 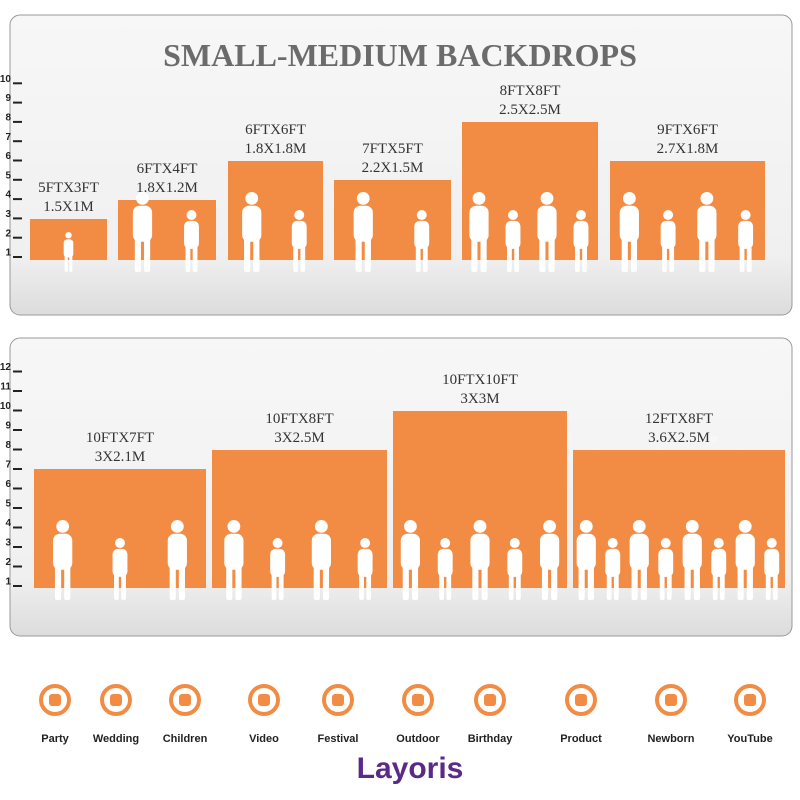 I want to click on ruler-label: 12, so click(x=5, y=367).